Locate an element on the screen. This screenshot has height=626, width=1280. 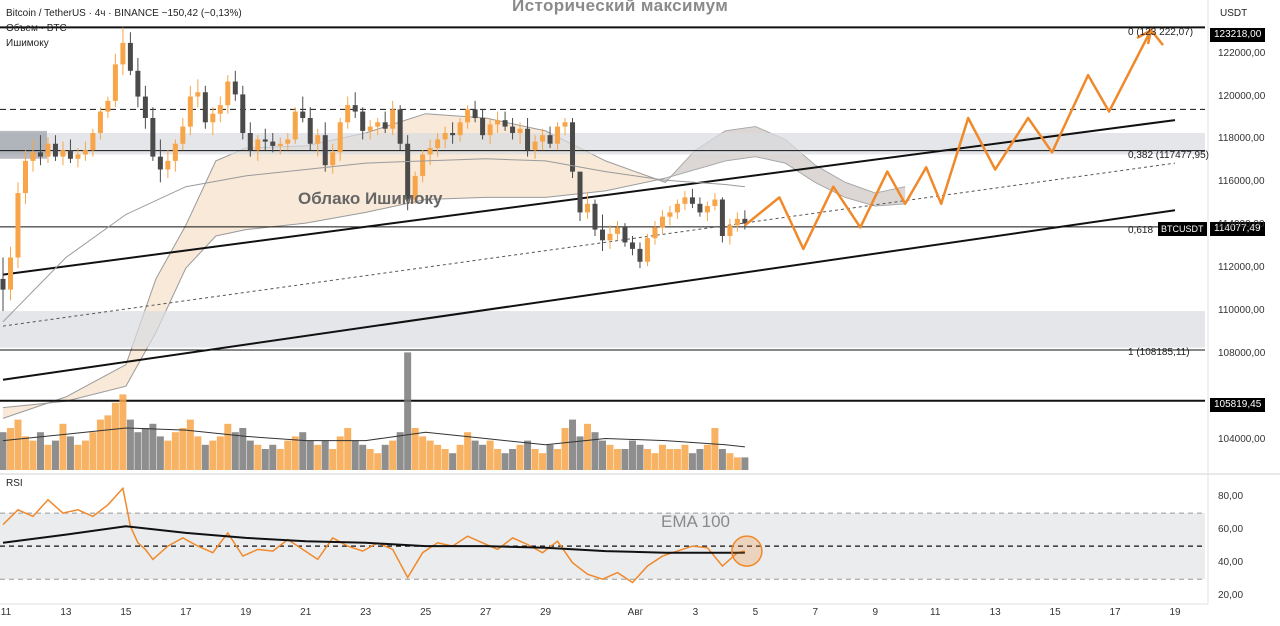
support-resistance-zone is located at coordinates (602, 329).